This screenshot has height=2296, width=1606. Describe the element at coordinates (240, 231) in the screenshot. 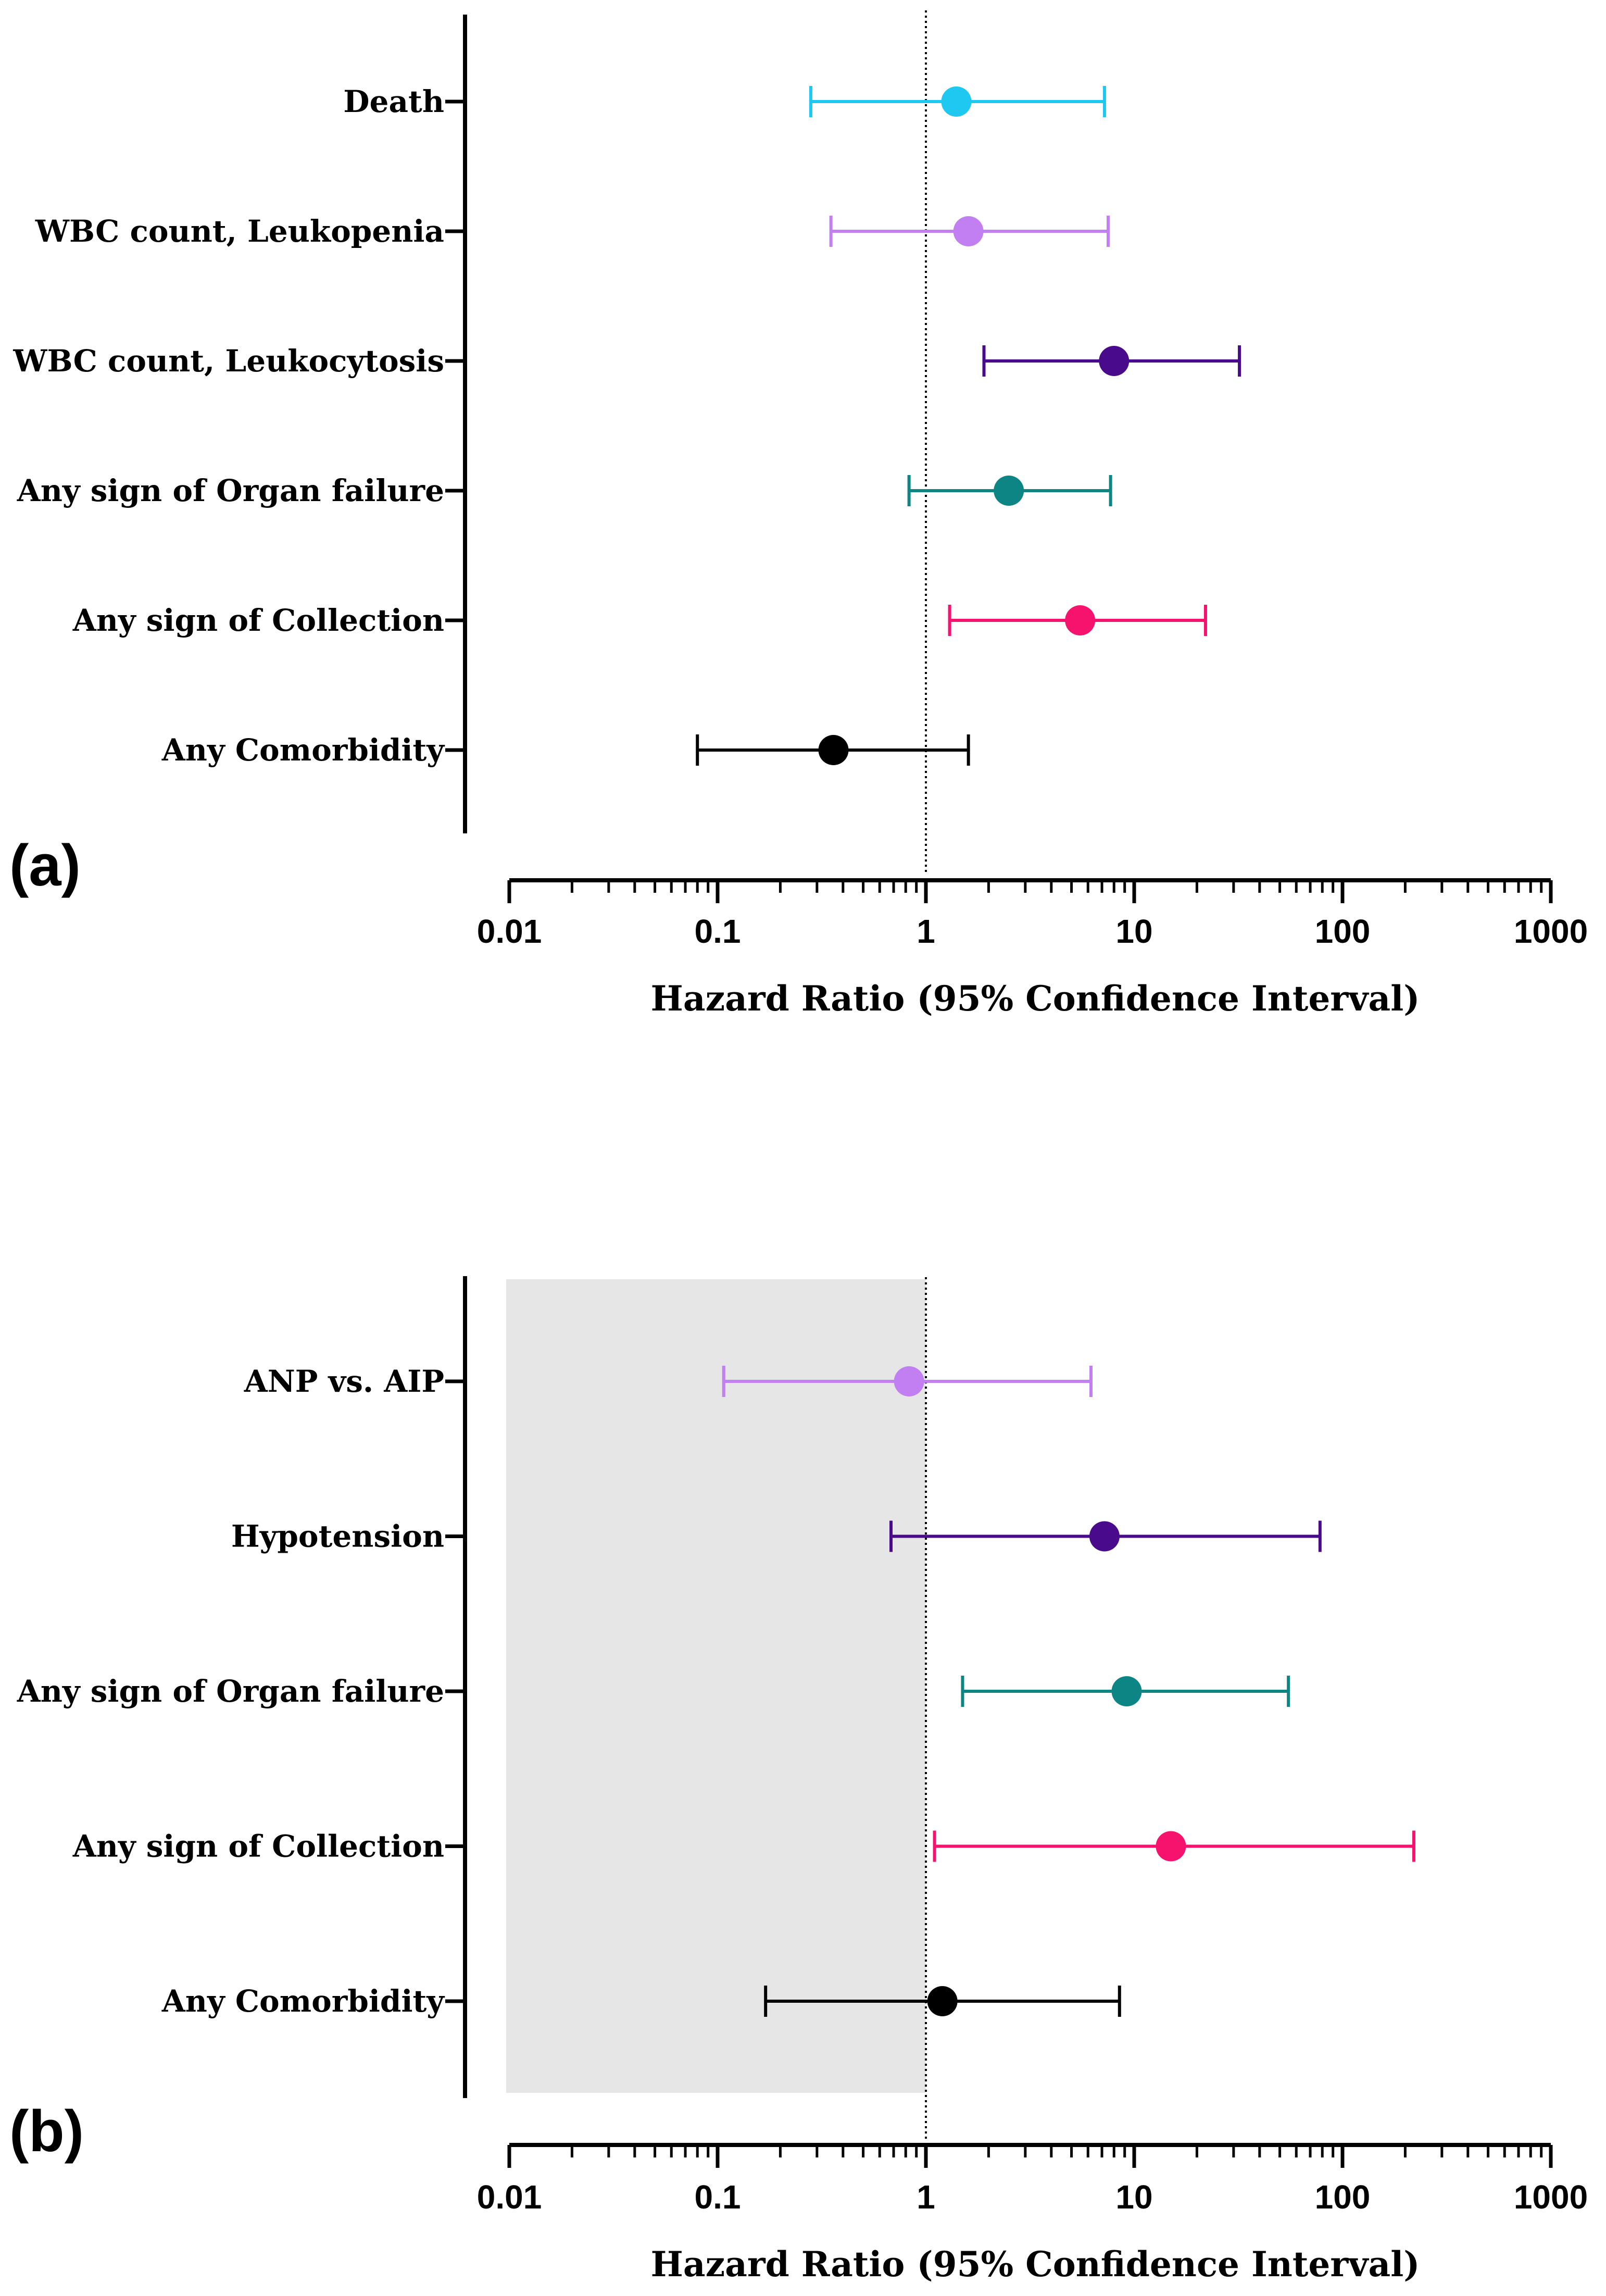

I see `row-label: WBC count, Leukopenia` at that location.